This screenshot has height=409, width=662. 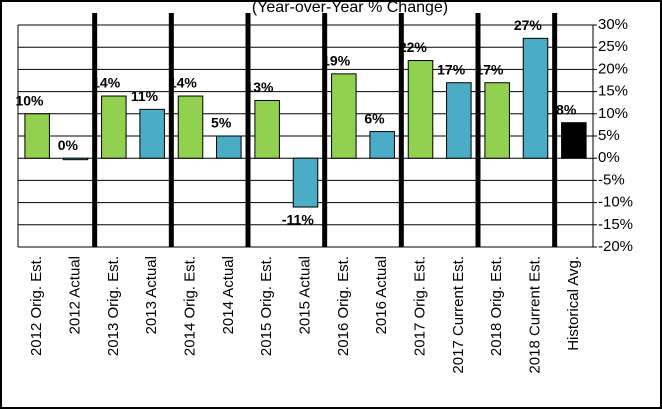 What do you see at coordinates (29, 101) in the screenshot?
I see `value-label: 10%` at bounding box center [29, 101].